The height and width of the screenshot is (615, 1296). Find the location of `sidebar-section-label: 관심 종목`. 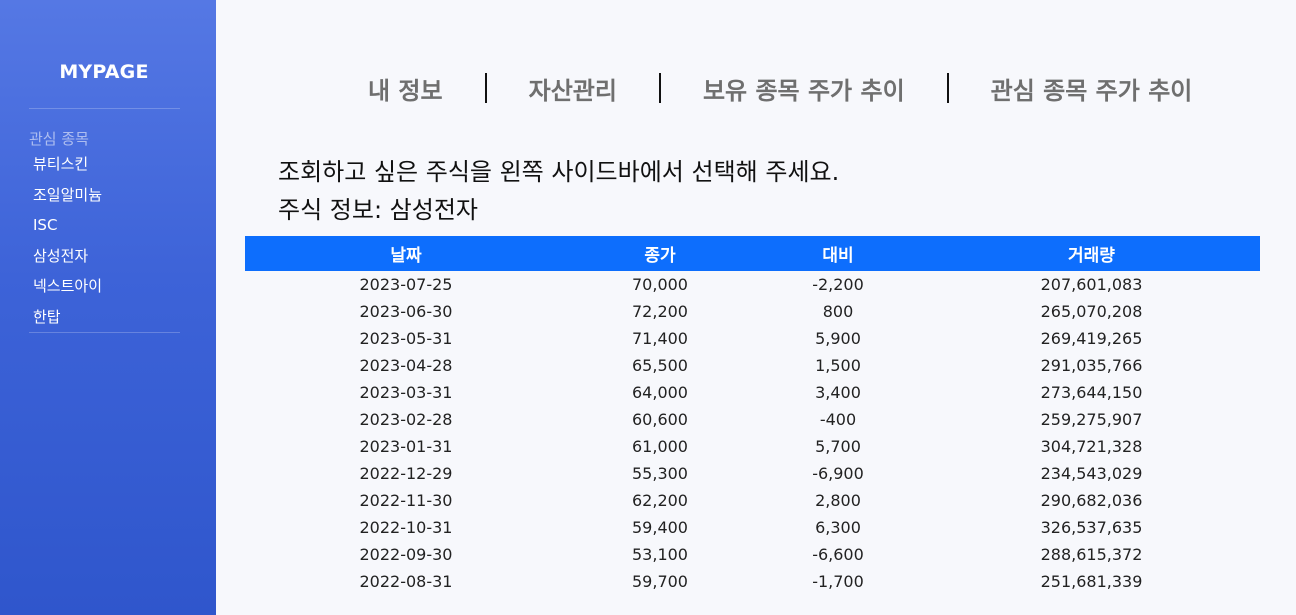

sidebar-section-label: 관심 종목 is located at coordinates (59, 139).